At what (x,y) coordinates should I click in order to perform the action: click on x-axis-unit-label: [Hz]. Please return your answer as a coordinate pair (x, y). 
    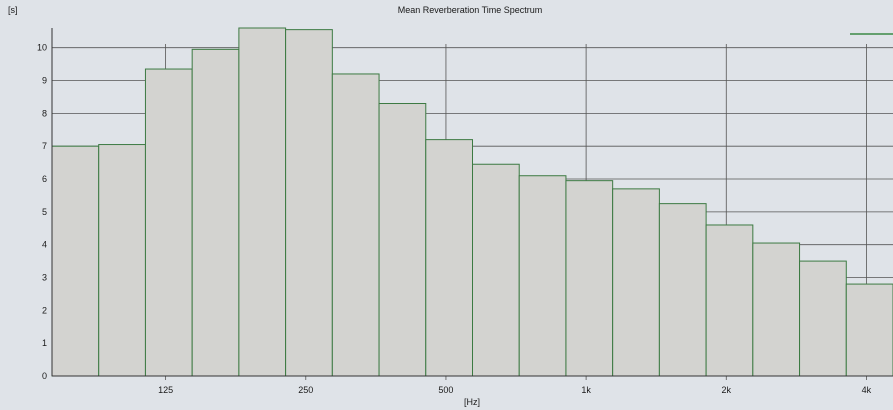
    Looking at the image, I should click on (472, 402).